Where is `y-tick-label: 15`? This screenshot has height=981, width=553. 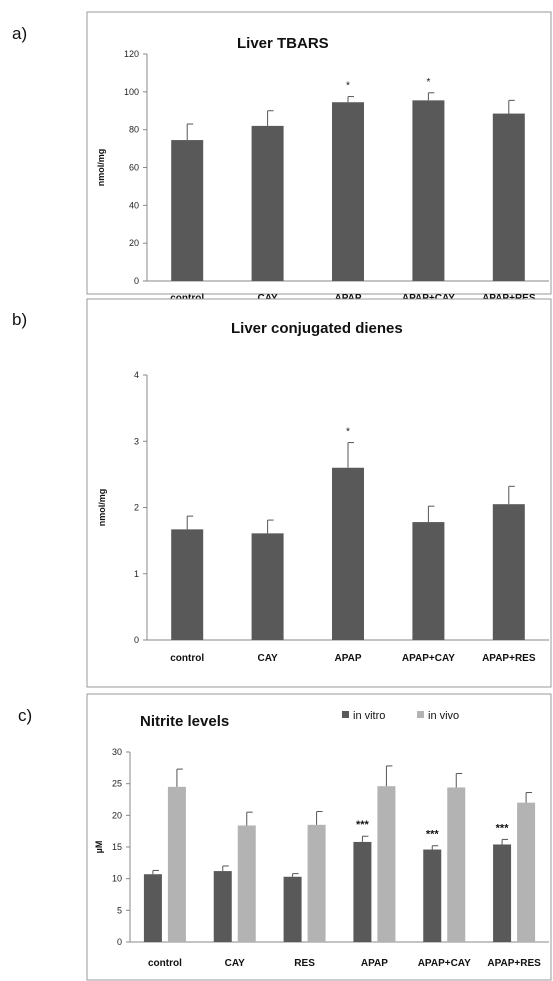
y-tick-label: 15 is located at coordinates (117, 847).